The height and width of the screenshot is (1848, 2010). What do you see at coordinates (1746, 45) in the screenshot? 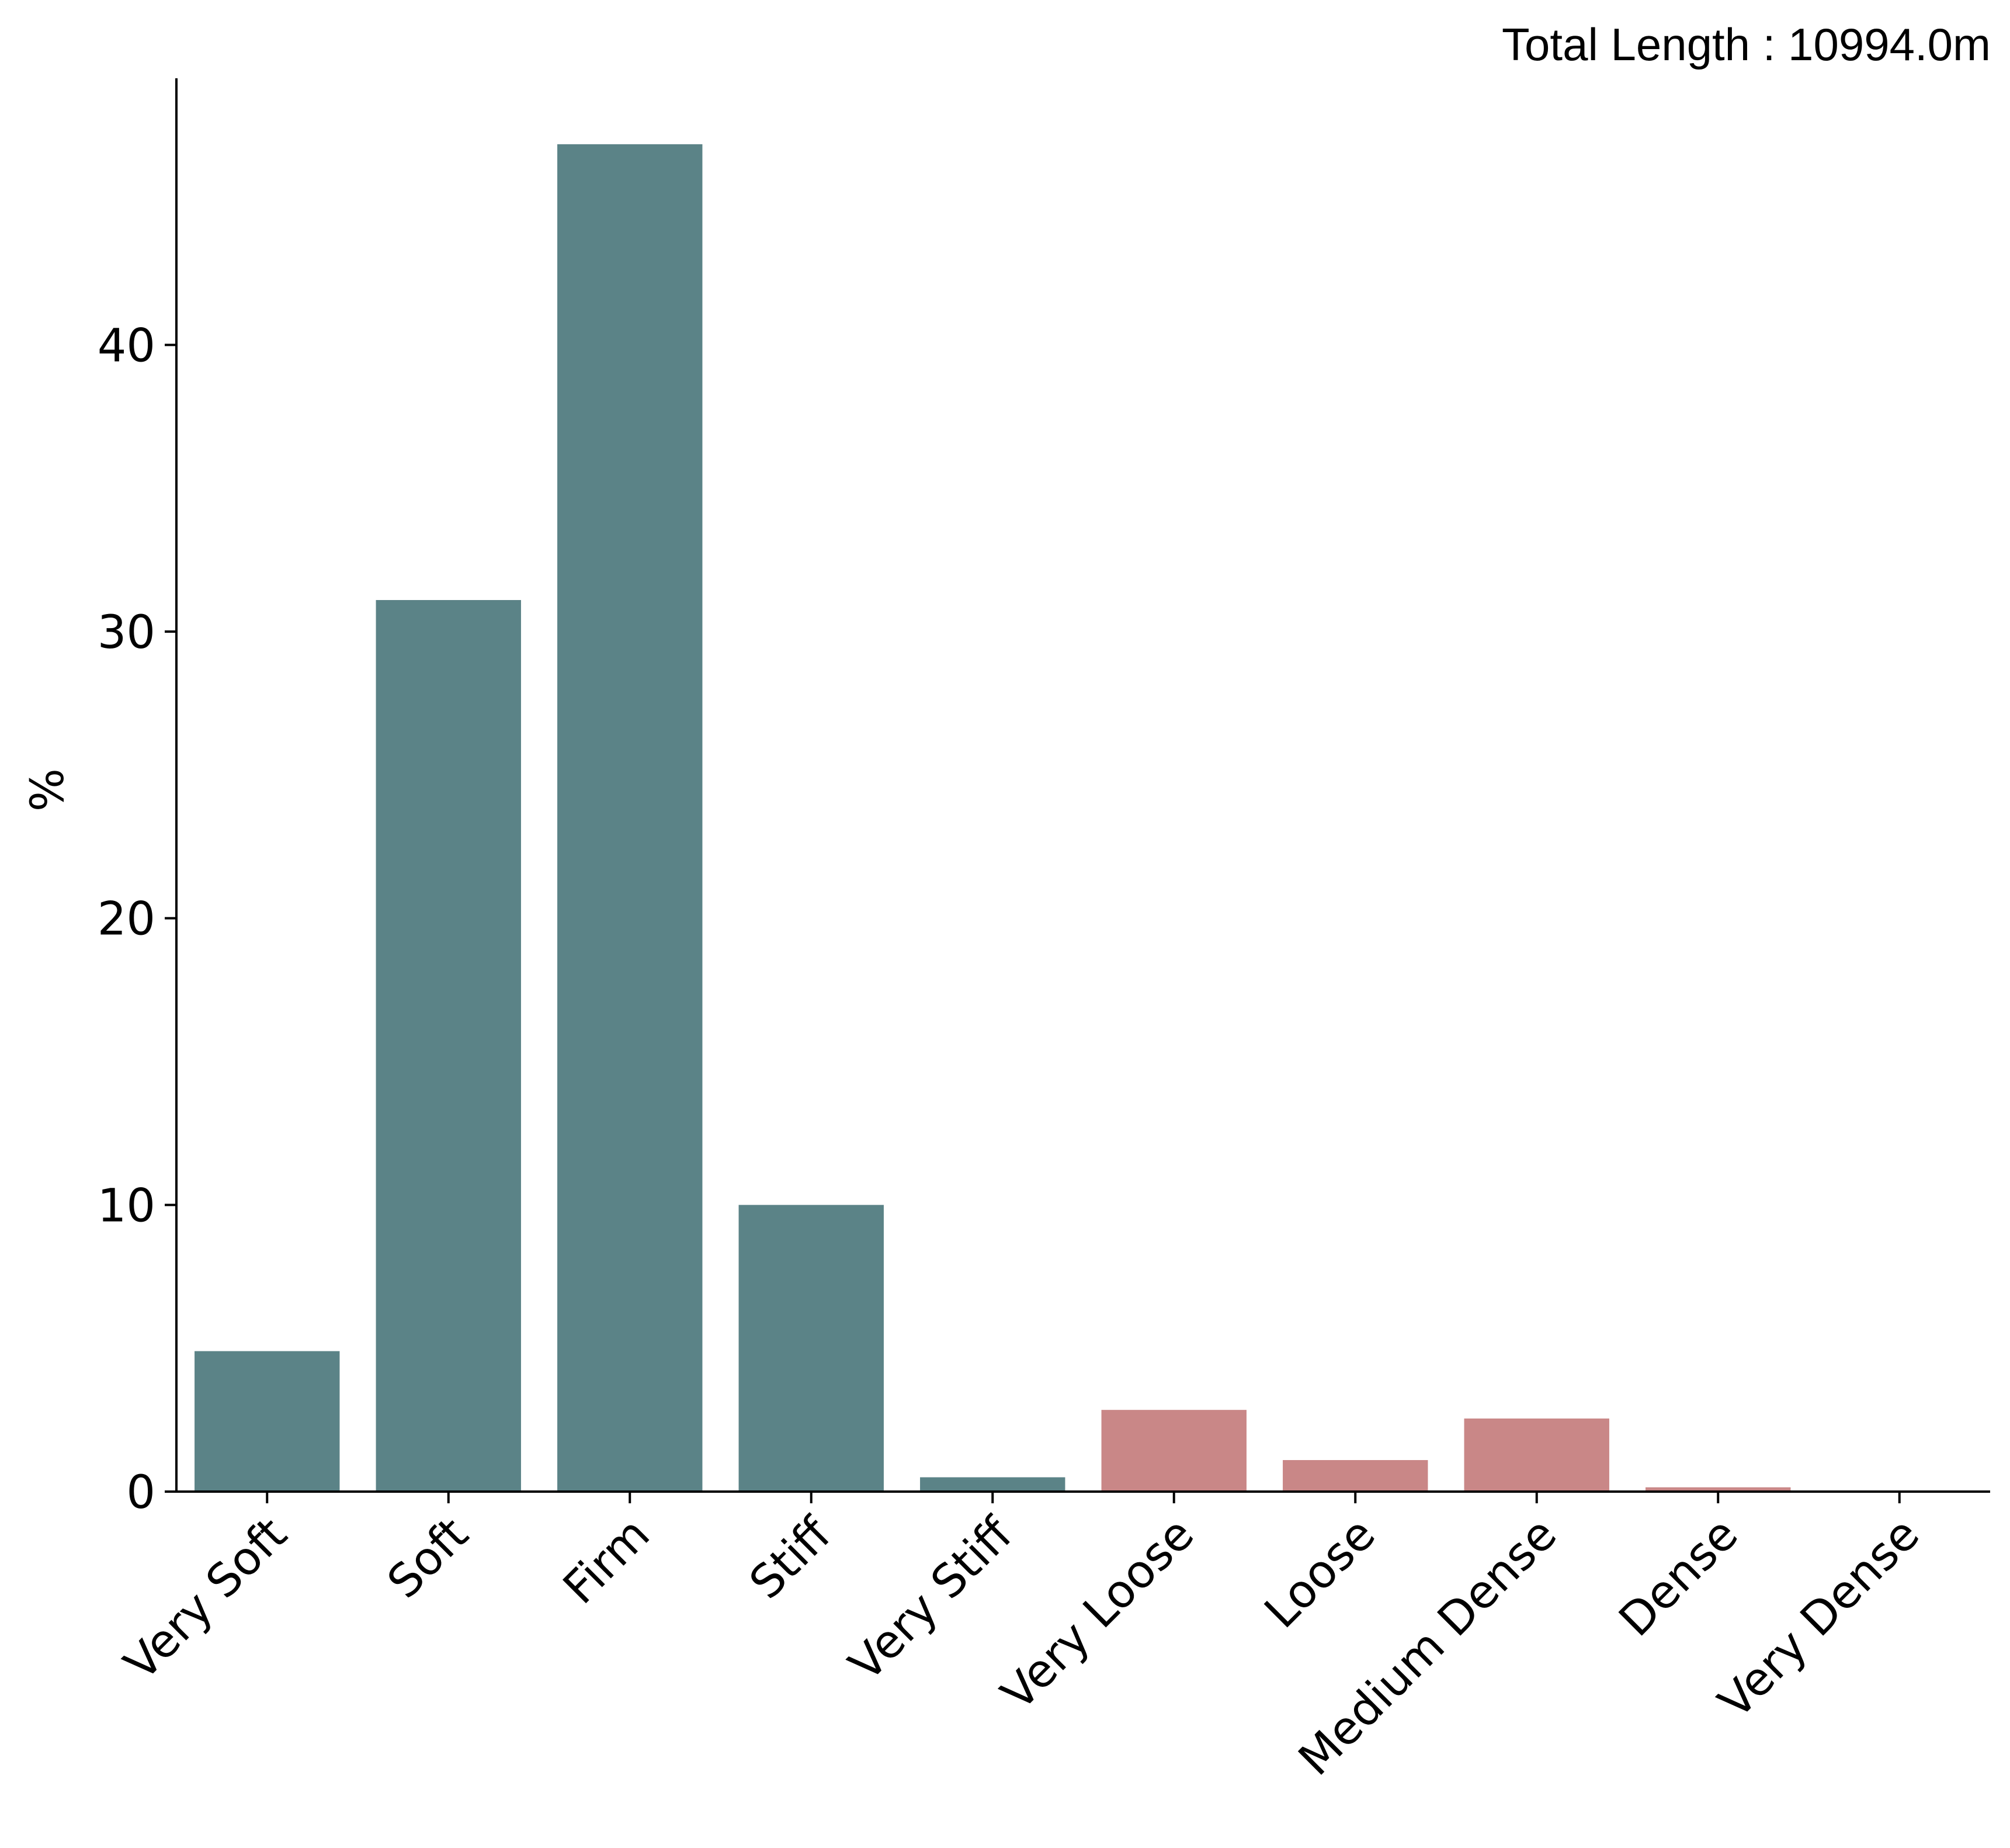
I see `total-length-annotation: Total Length : 10994.0m` at bounding box center [1746, 45].